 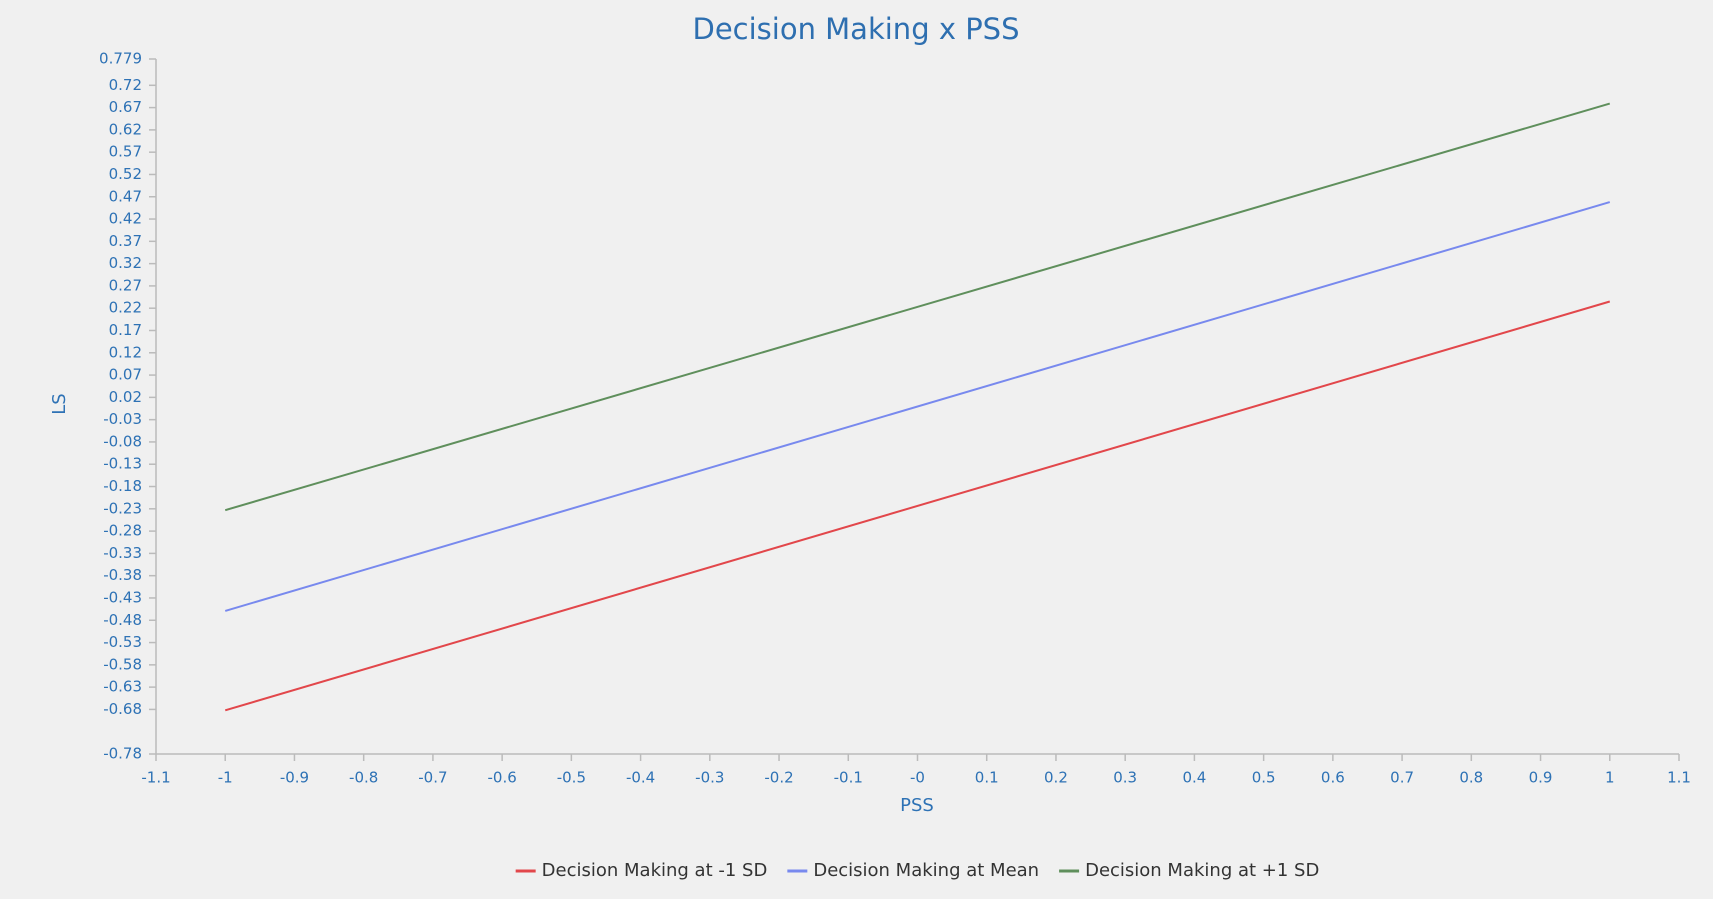 I want to click on y-tick-label: 0.67, so click(x=125, y=107).